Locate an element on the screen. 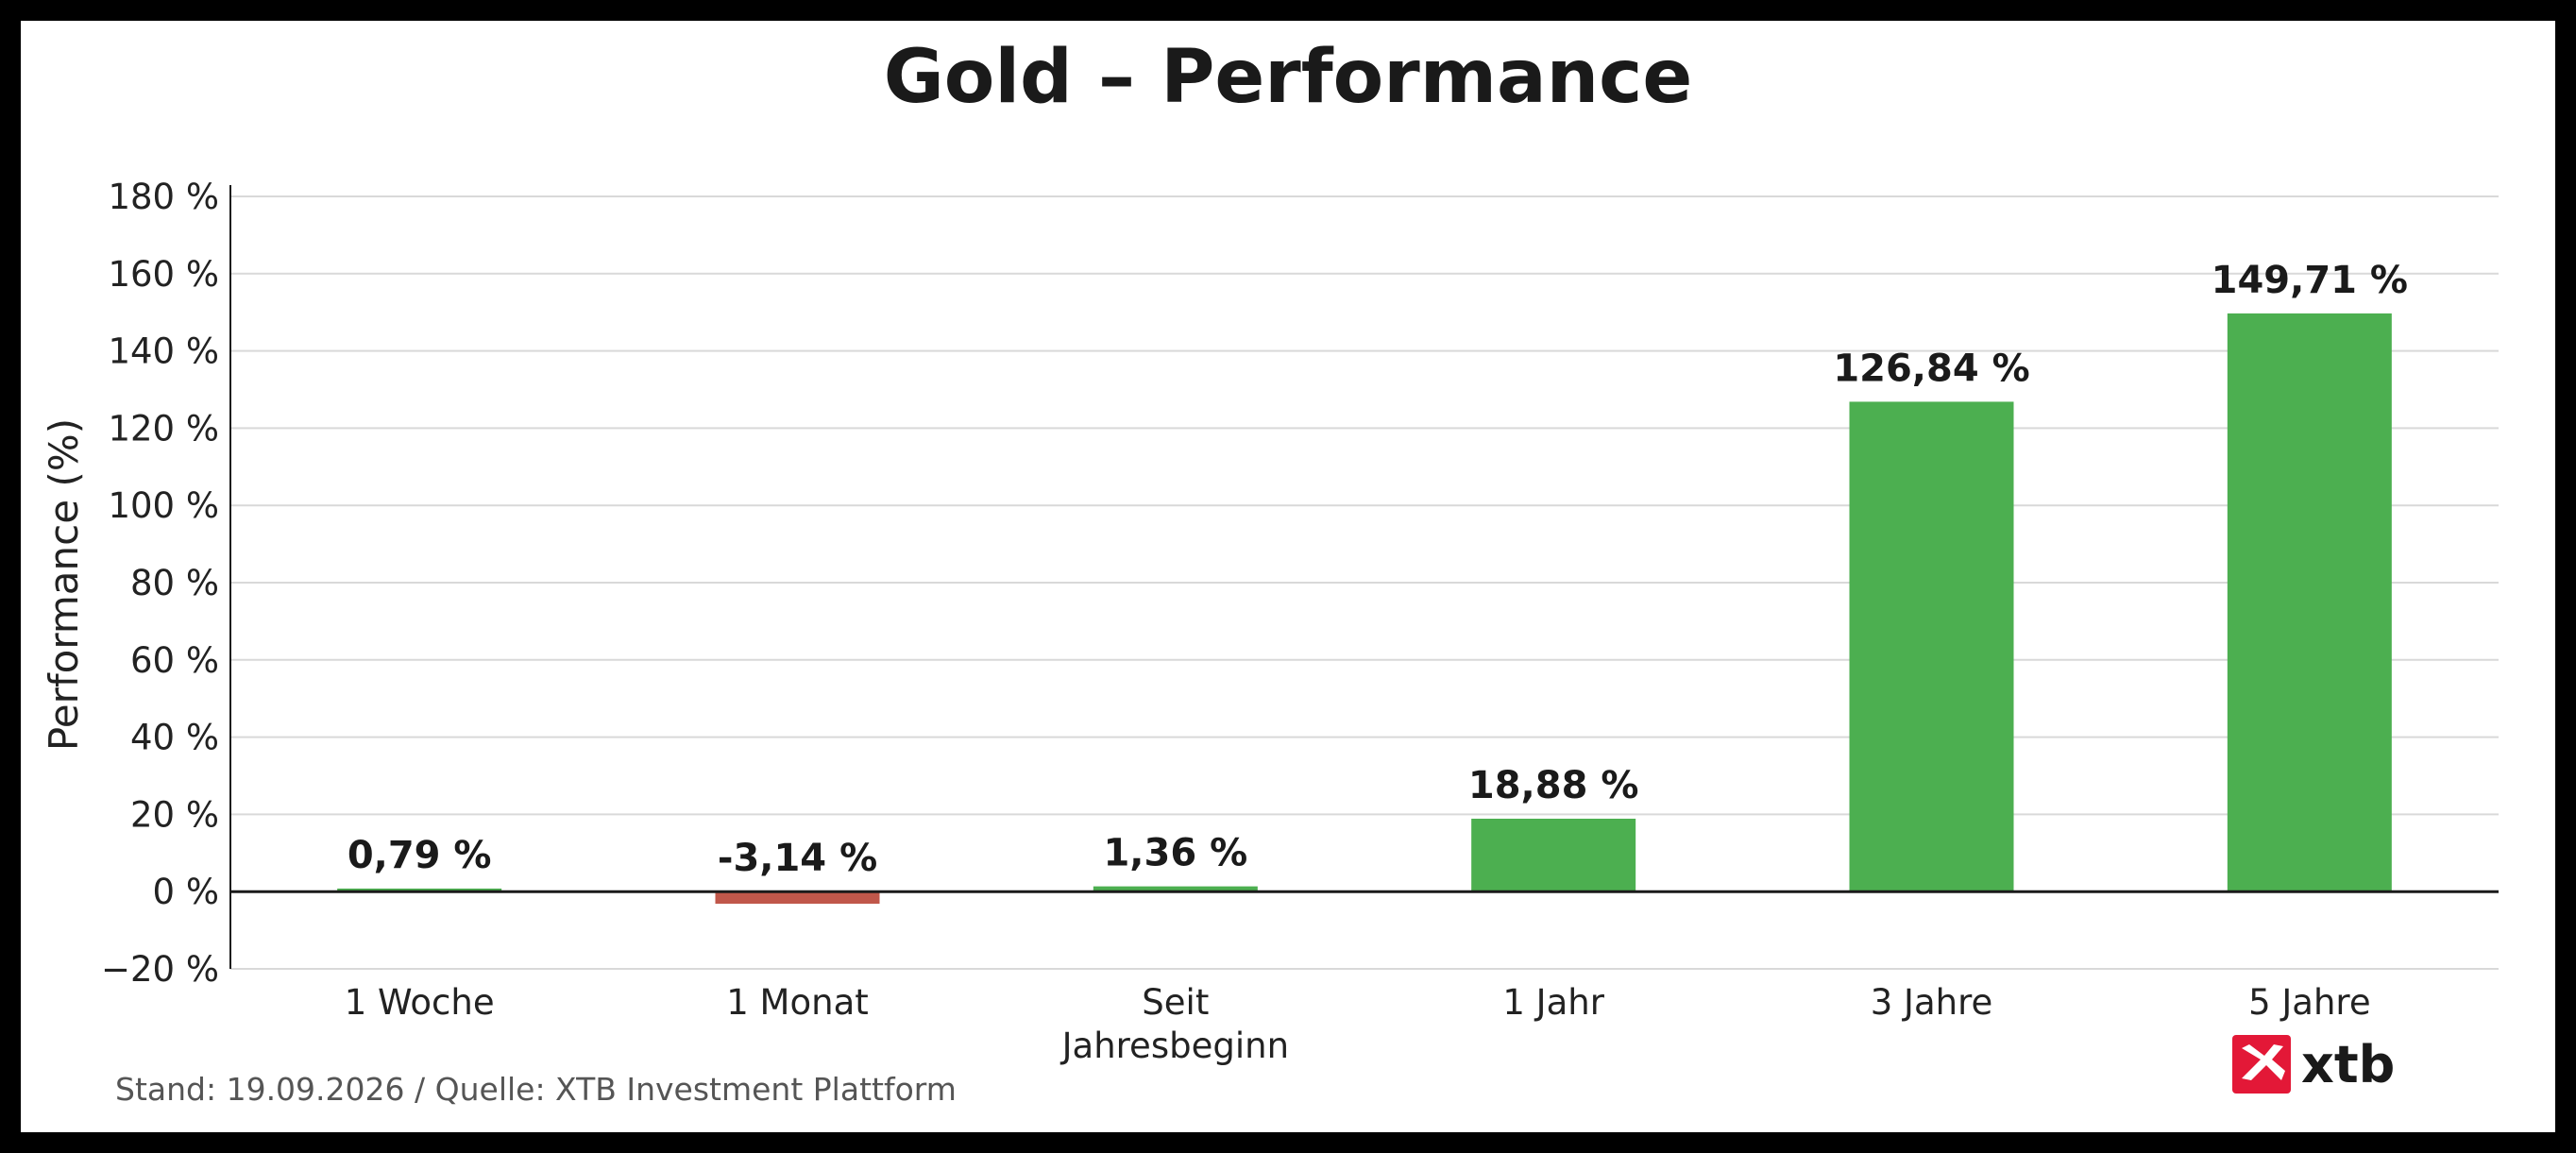  y-tick-label: 60 % is located at coordinates (174, 660).